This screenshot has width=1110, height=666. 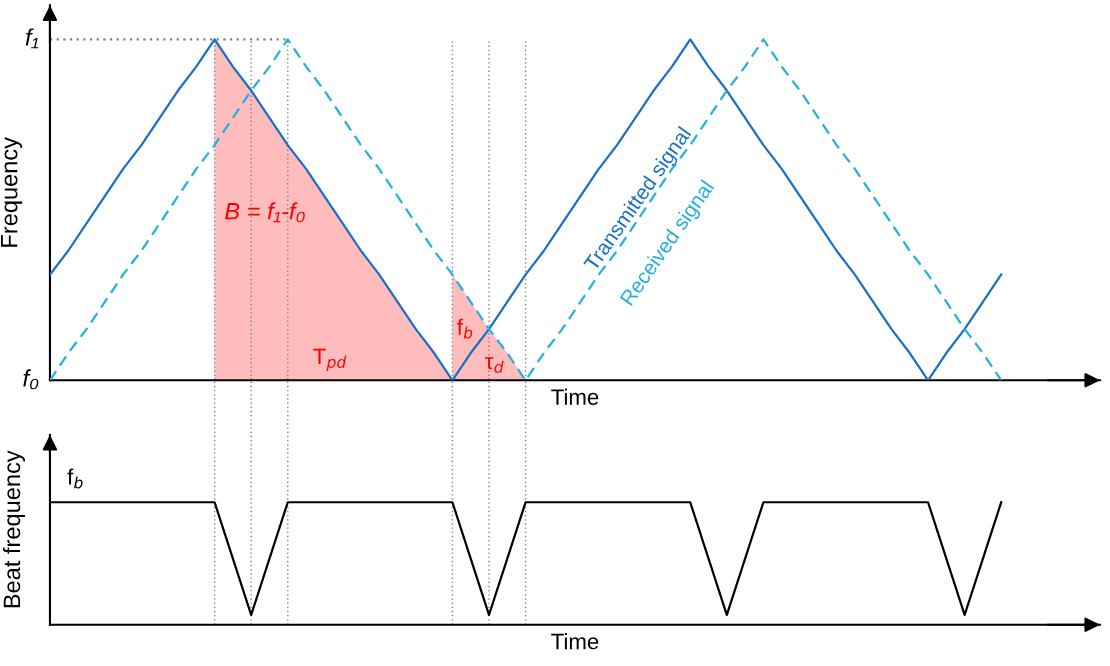 I want to click on text: f$_{b}$, so click(x=75, y=478).